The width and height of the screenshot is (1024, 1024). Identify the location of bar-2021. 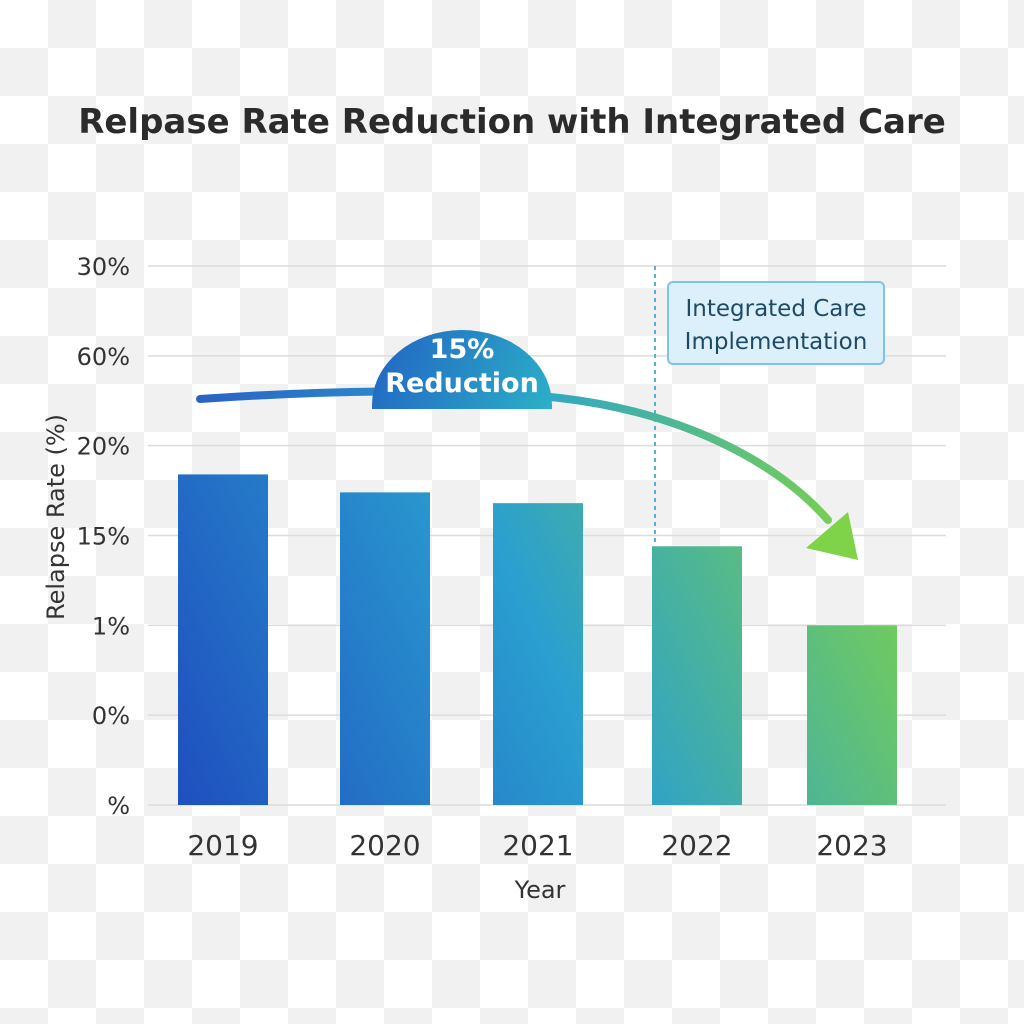
(538, 654).